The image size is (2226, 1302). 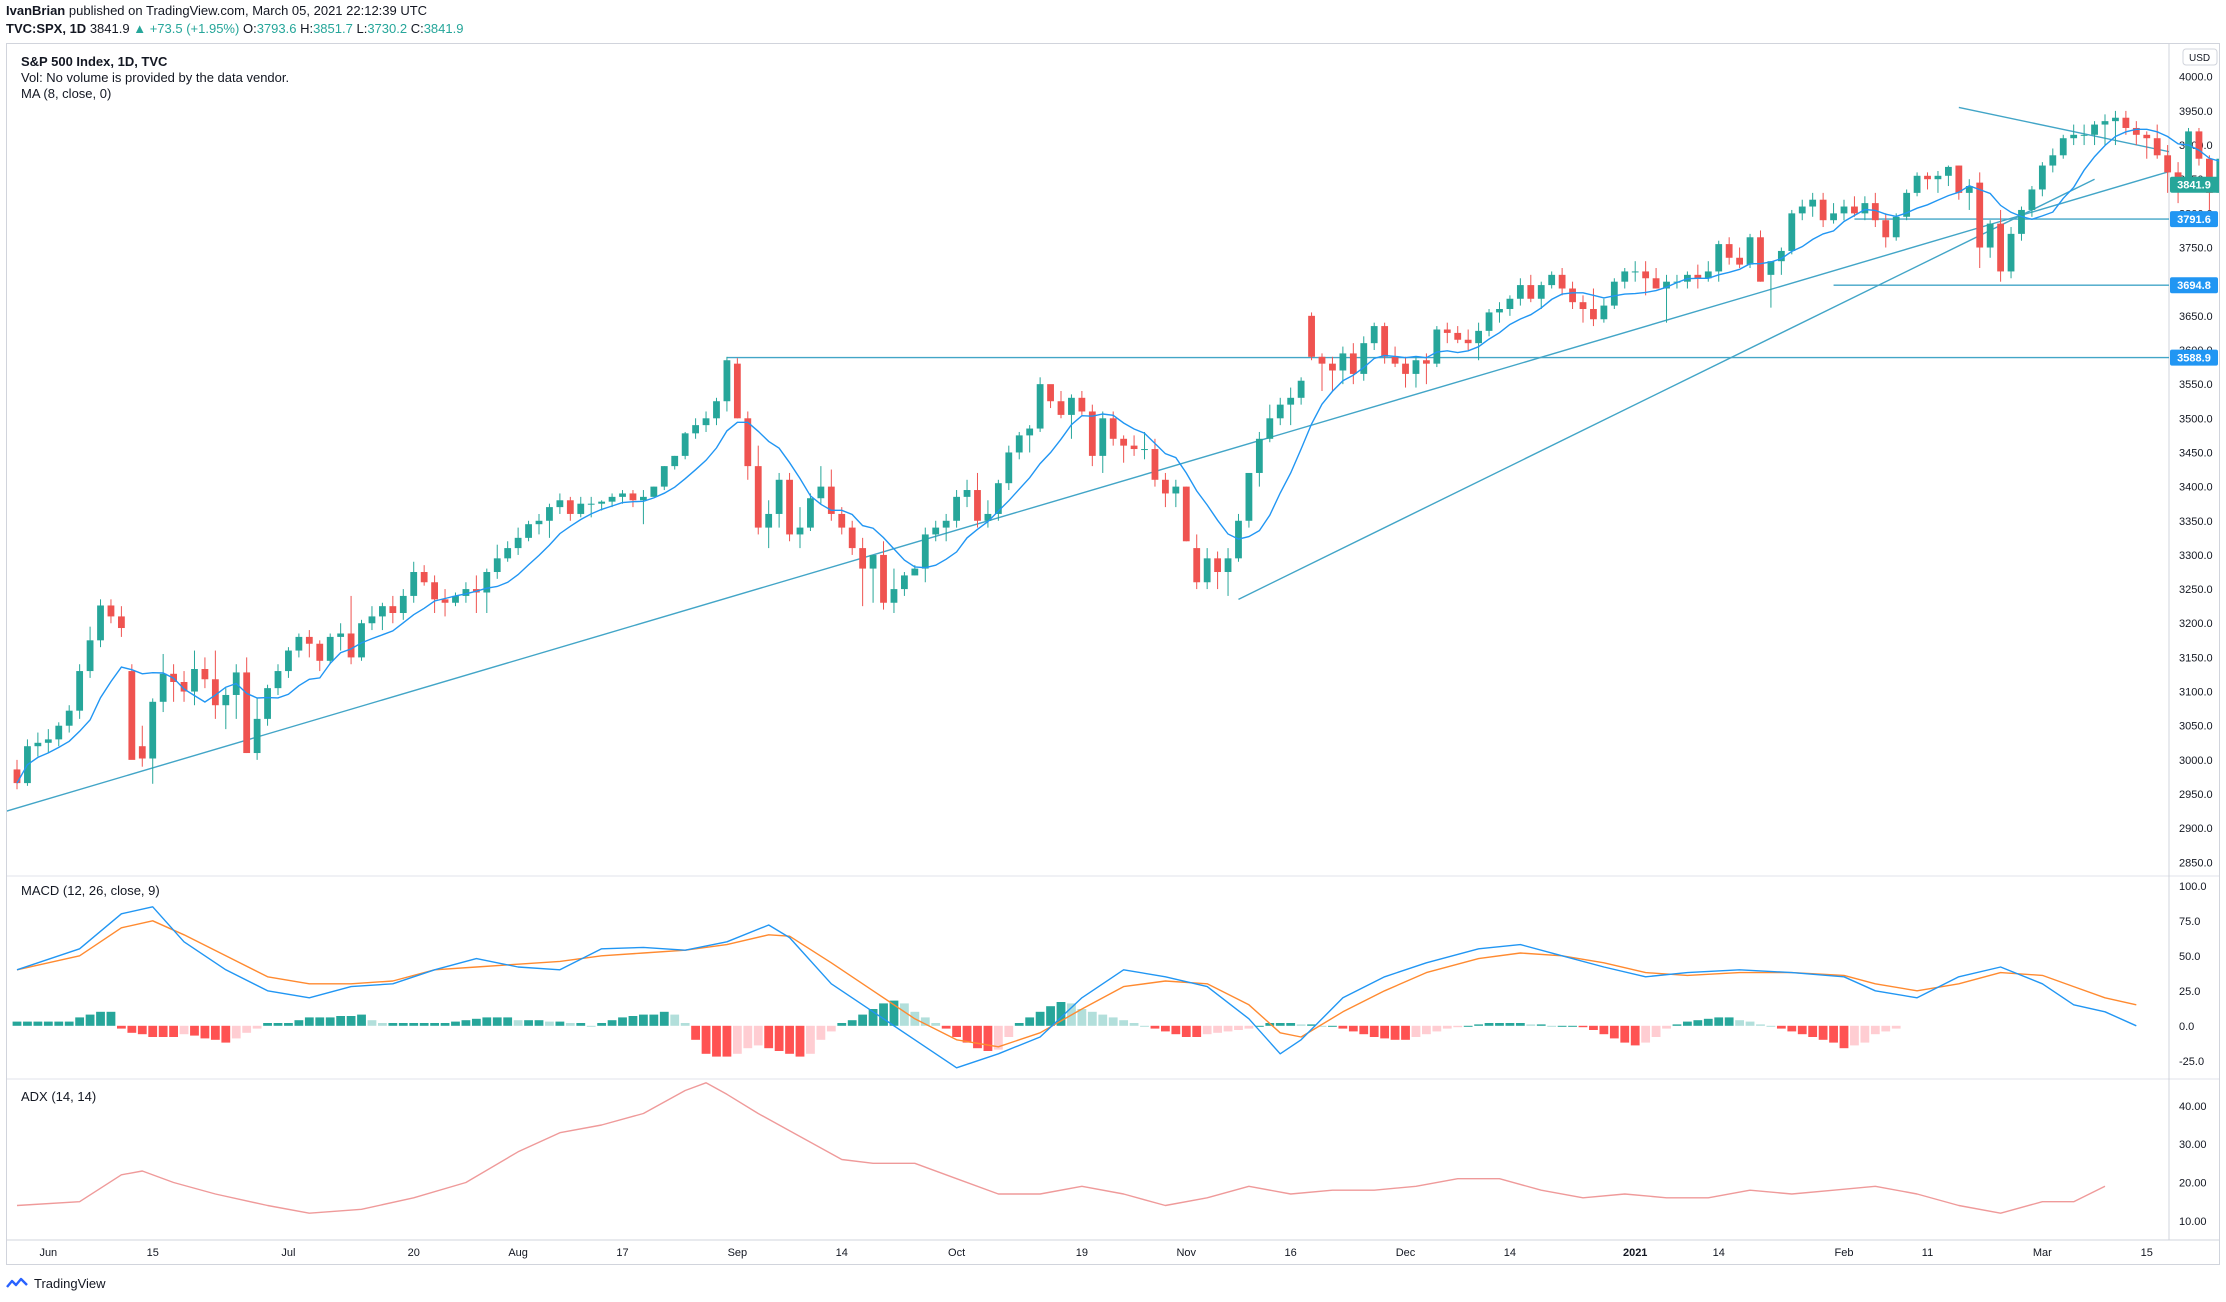 I want to click on price-tick-label: 3150.0, so click(x=2196, y=658).